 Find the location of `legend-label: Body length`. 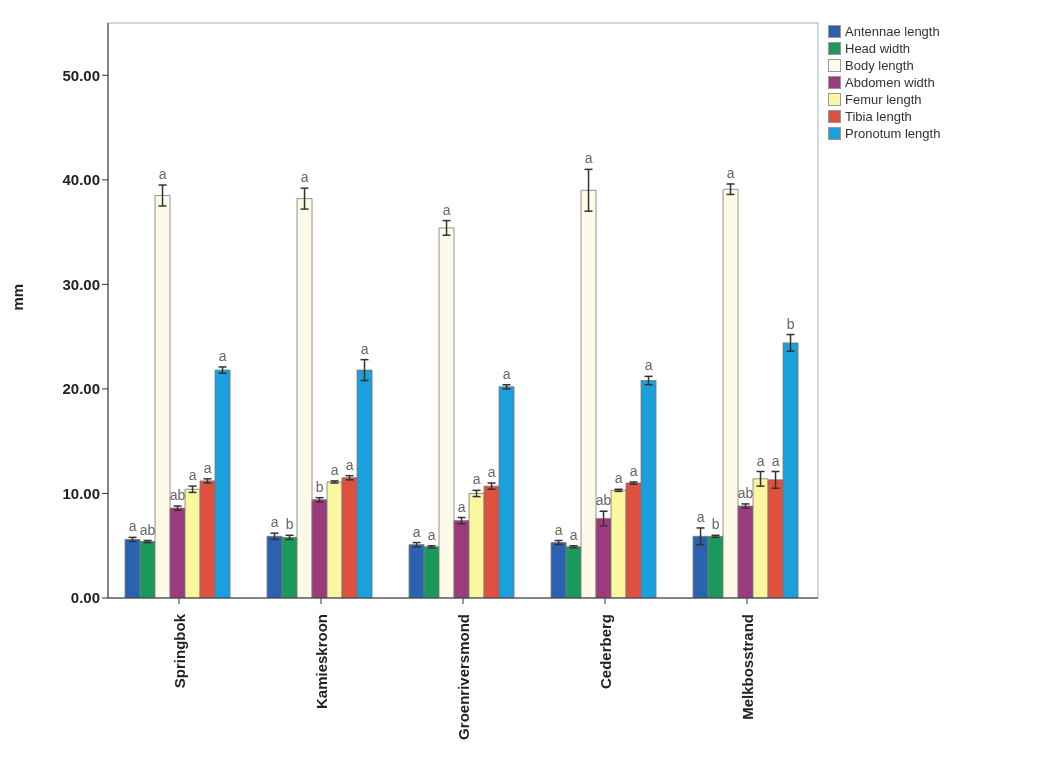

legend-label: Body length is located at coordinates (879, 65).